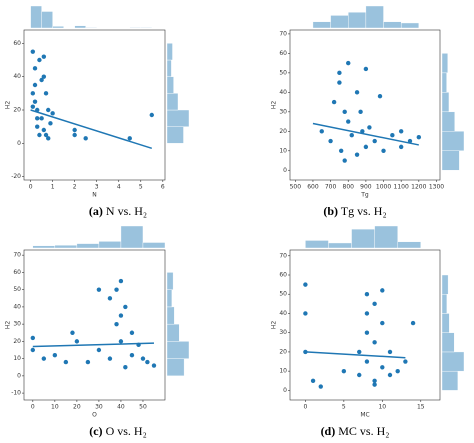 The image size is (474, 443). Describe the element at coordinates (119, 187) in the screenshot. I see `x-tick-label: 4` at that location.